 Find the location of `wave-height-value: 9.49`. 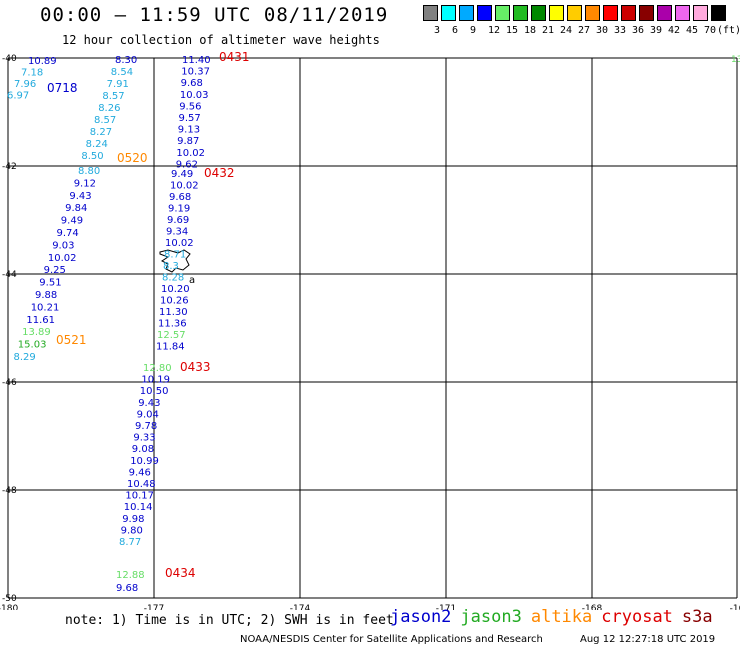

wave-height-value: 9.49 is located at coordinates (72, 221).